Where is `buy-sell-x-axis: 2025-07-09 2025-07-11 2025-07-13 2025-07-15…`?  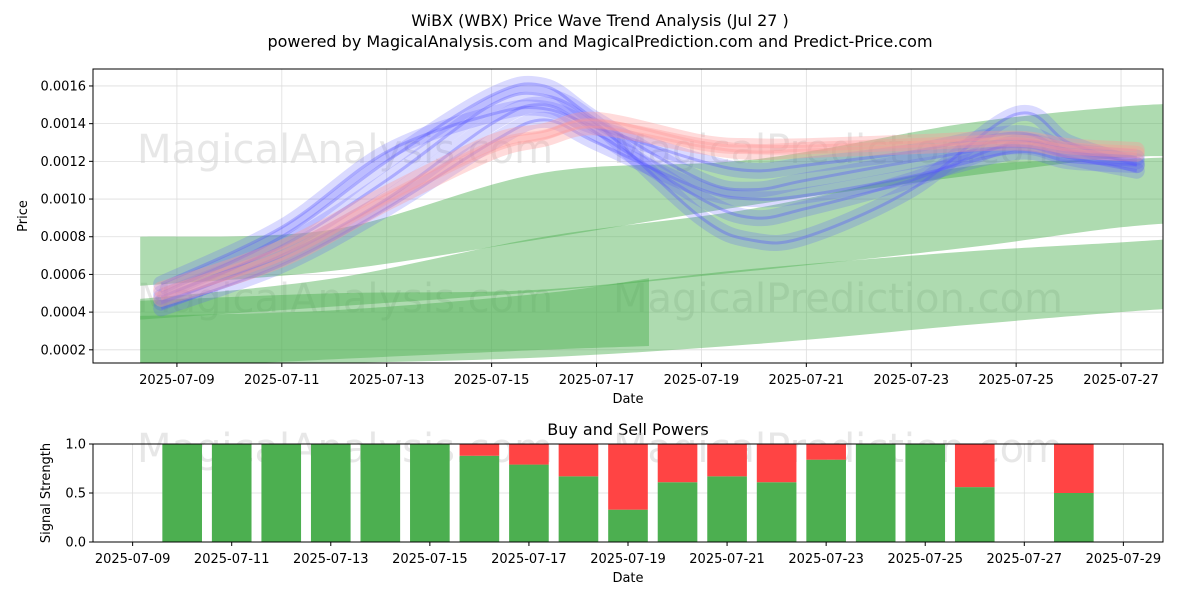 buy-sell-x-axis: 2025-07-09 2025-07-11 2025-07-13 2025-07-15… is located at coordinates (628, 554).